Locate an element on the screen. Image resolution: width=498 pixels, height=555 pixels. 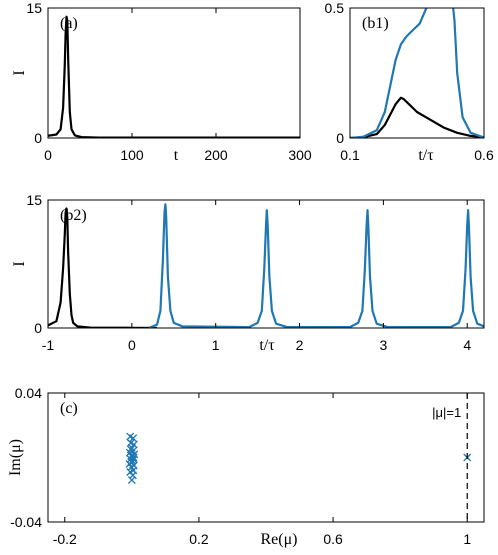
x-tick-label: 4 is located at coordinates (467, 345).